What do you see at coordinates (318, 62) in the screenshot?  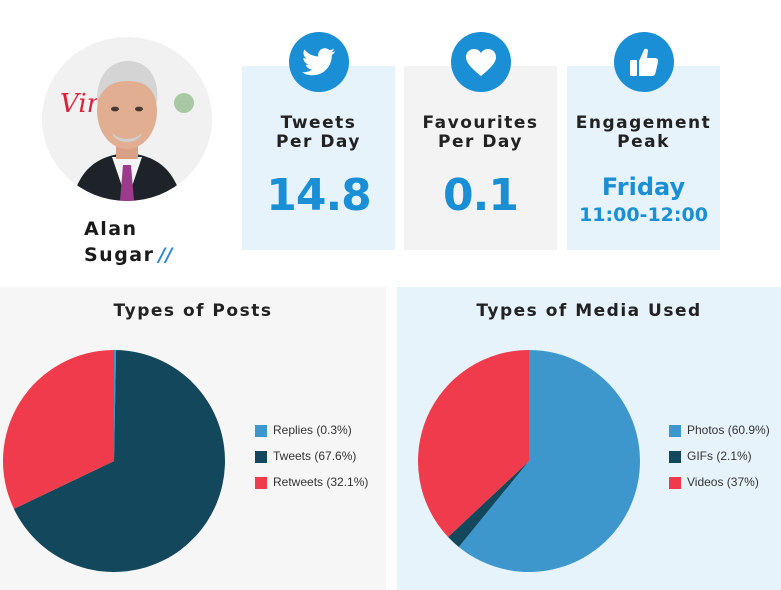 I see `twitter-bird-icon` at bounding box center [318, 62].